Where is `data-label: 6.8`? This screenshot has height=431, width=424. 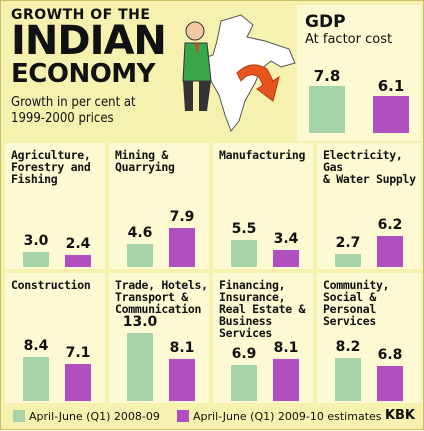 data-label: 6.8 is located at coordinates (390, 354).